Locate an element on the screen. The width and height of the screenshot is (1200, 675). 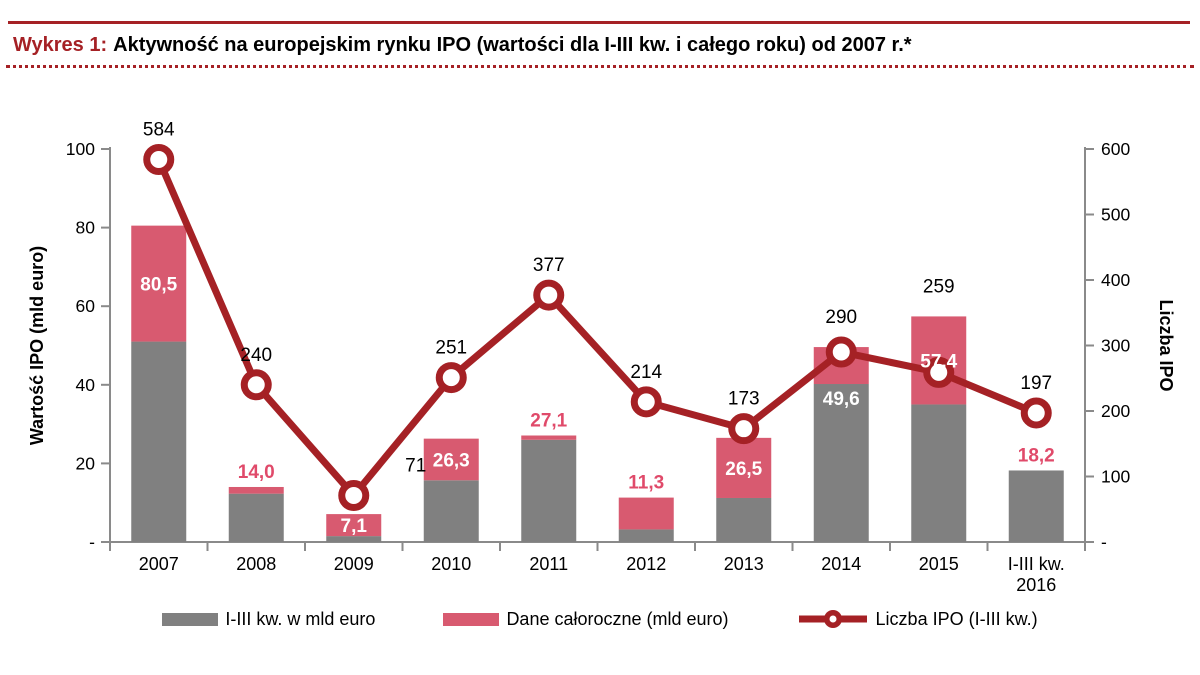
svg-text: 200 is located at coordinates (1115, 411).